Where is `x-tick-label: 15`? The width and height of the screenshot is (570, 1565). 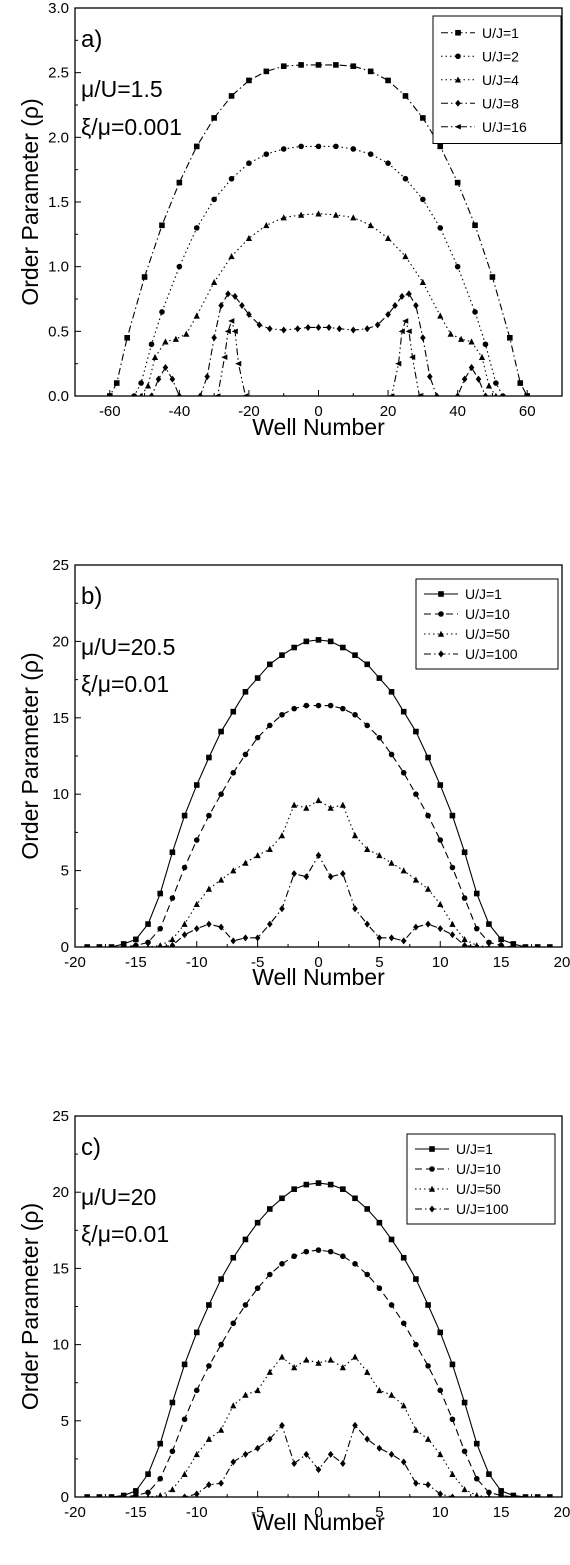
x-tick-label: 15 is located at coordinates (501, 962).